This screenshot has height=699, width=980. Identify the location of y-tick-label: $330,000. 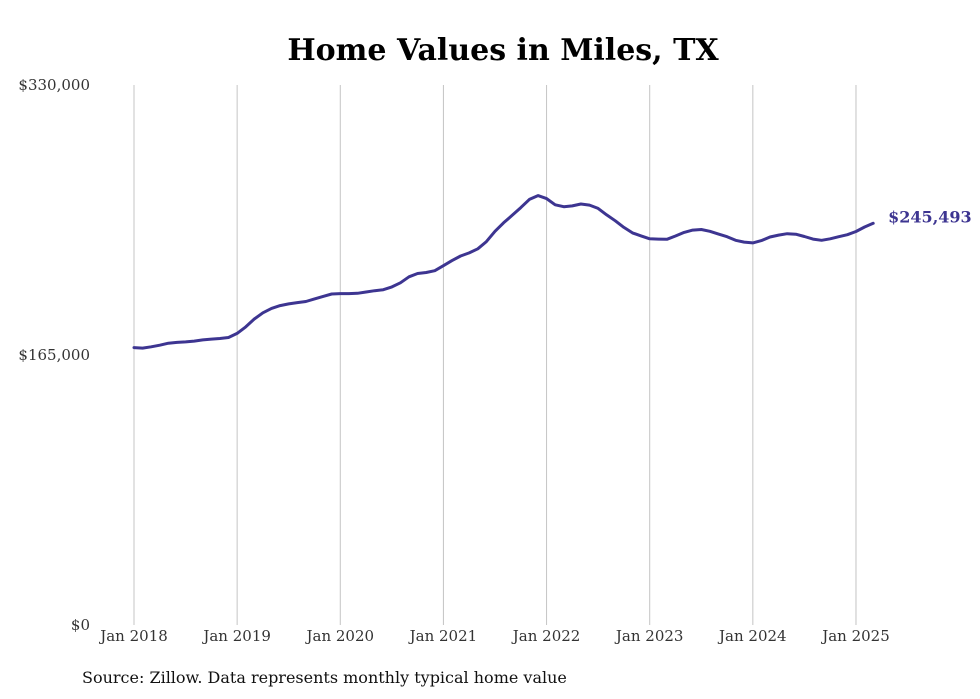
(54, 85).